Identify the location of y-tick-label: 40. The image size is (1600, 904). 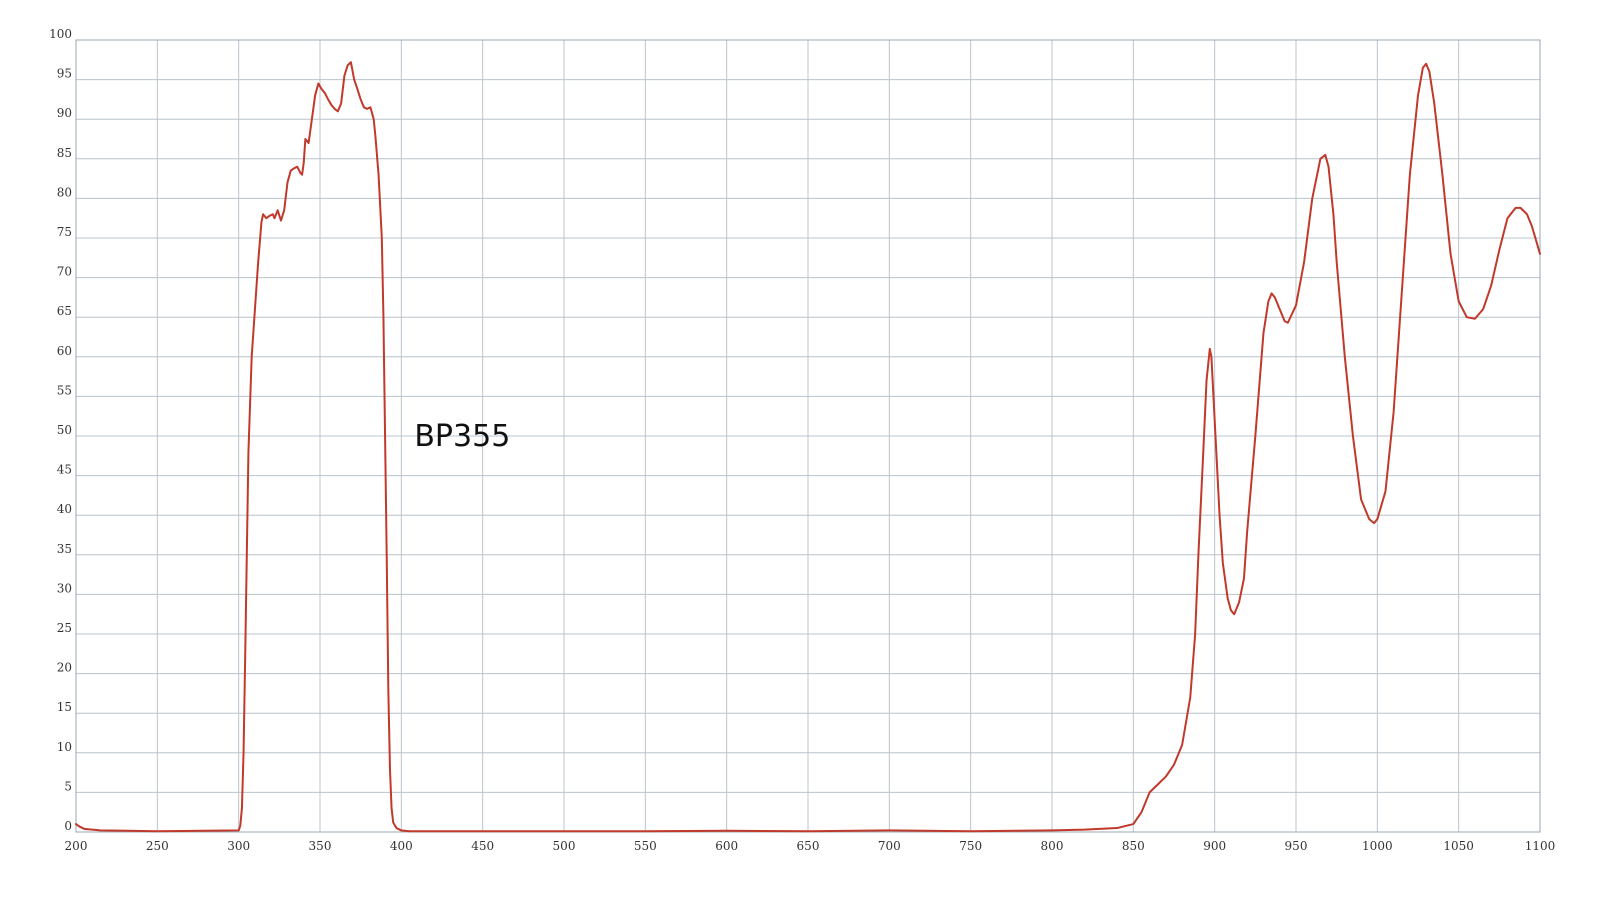
(64, 509).